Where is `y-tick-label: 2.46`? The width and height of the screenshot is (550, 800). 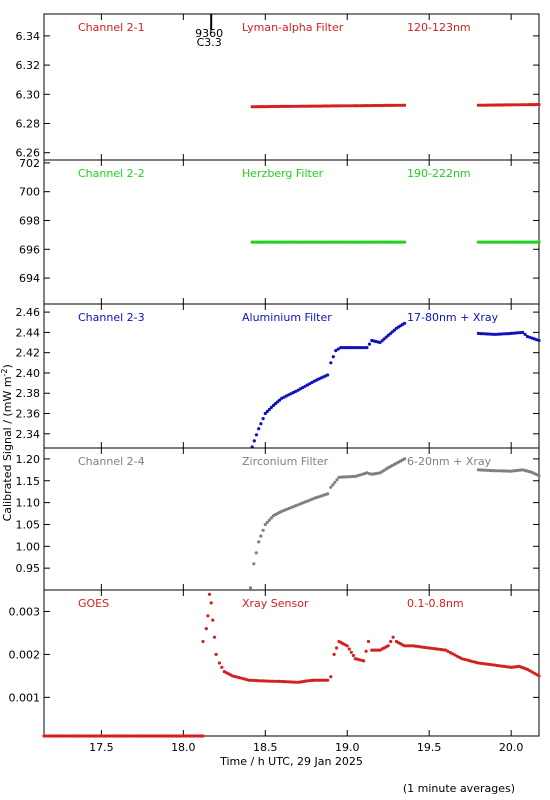 y-tick-label: 2.46 is located at coordinates (28, 312).